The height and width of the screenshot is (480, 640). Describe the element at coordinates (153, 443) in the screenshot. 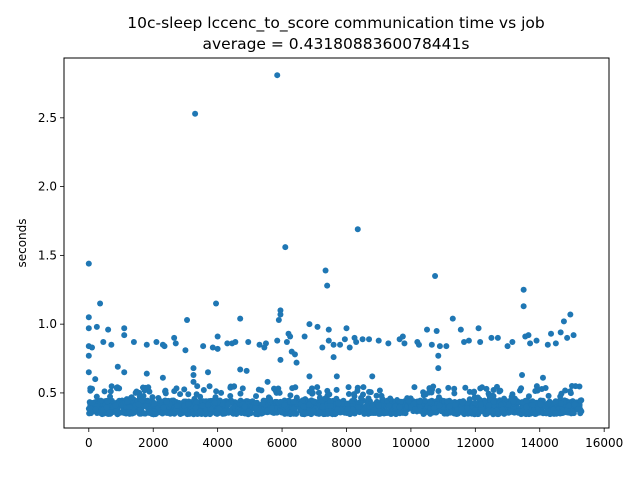

I see `x-tick-label: 2000` at that location.